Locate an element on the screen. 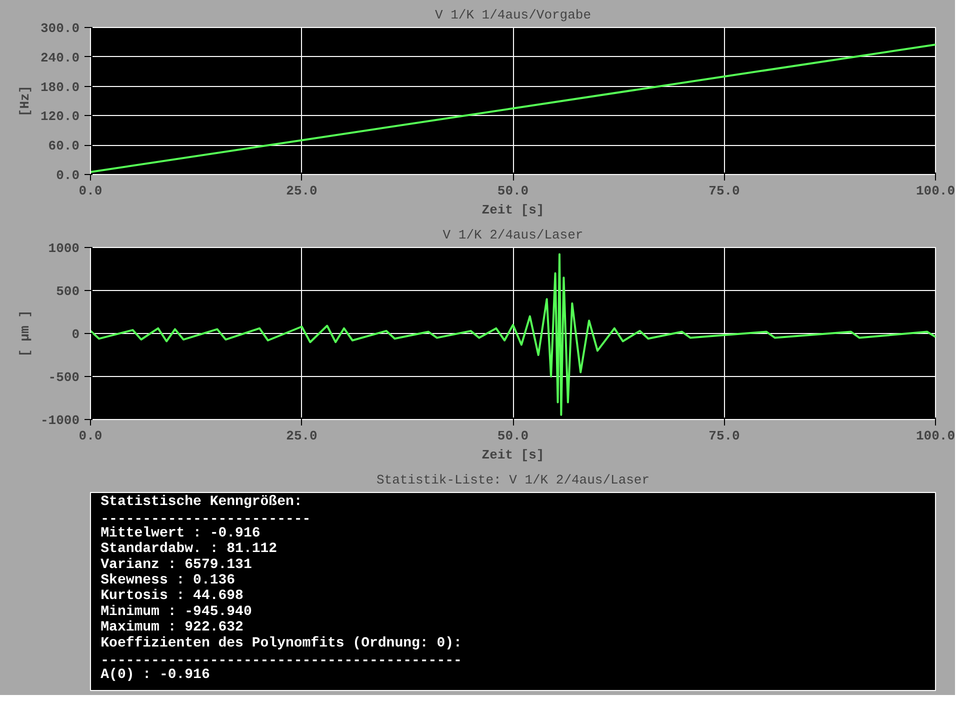 The height and width of the screenshot is (726, 965). y-tick-label: 500 is located at coordinates (68, 291).